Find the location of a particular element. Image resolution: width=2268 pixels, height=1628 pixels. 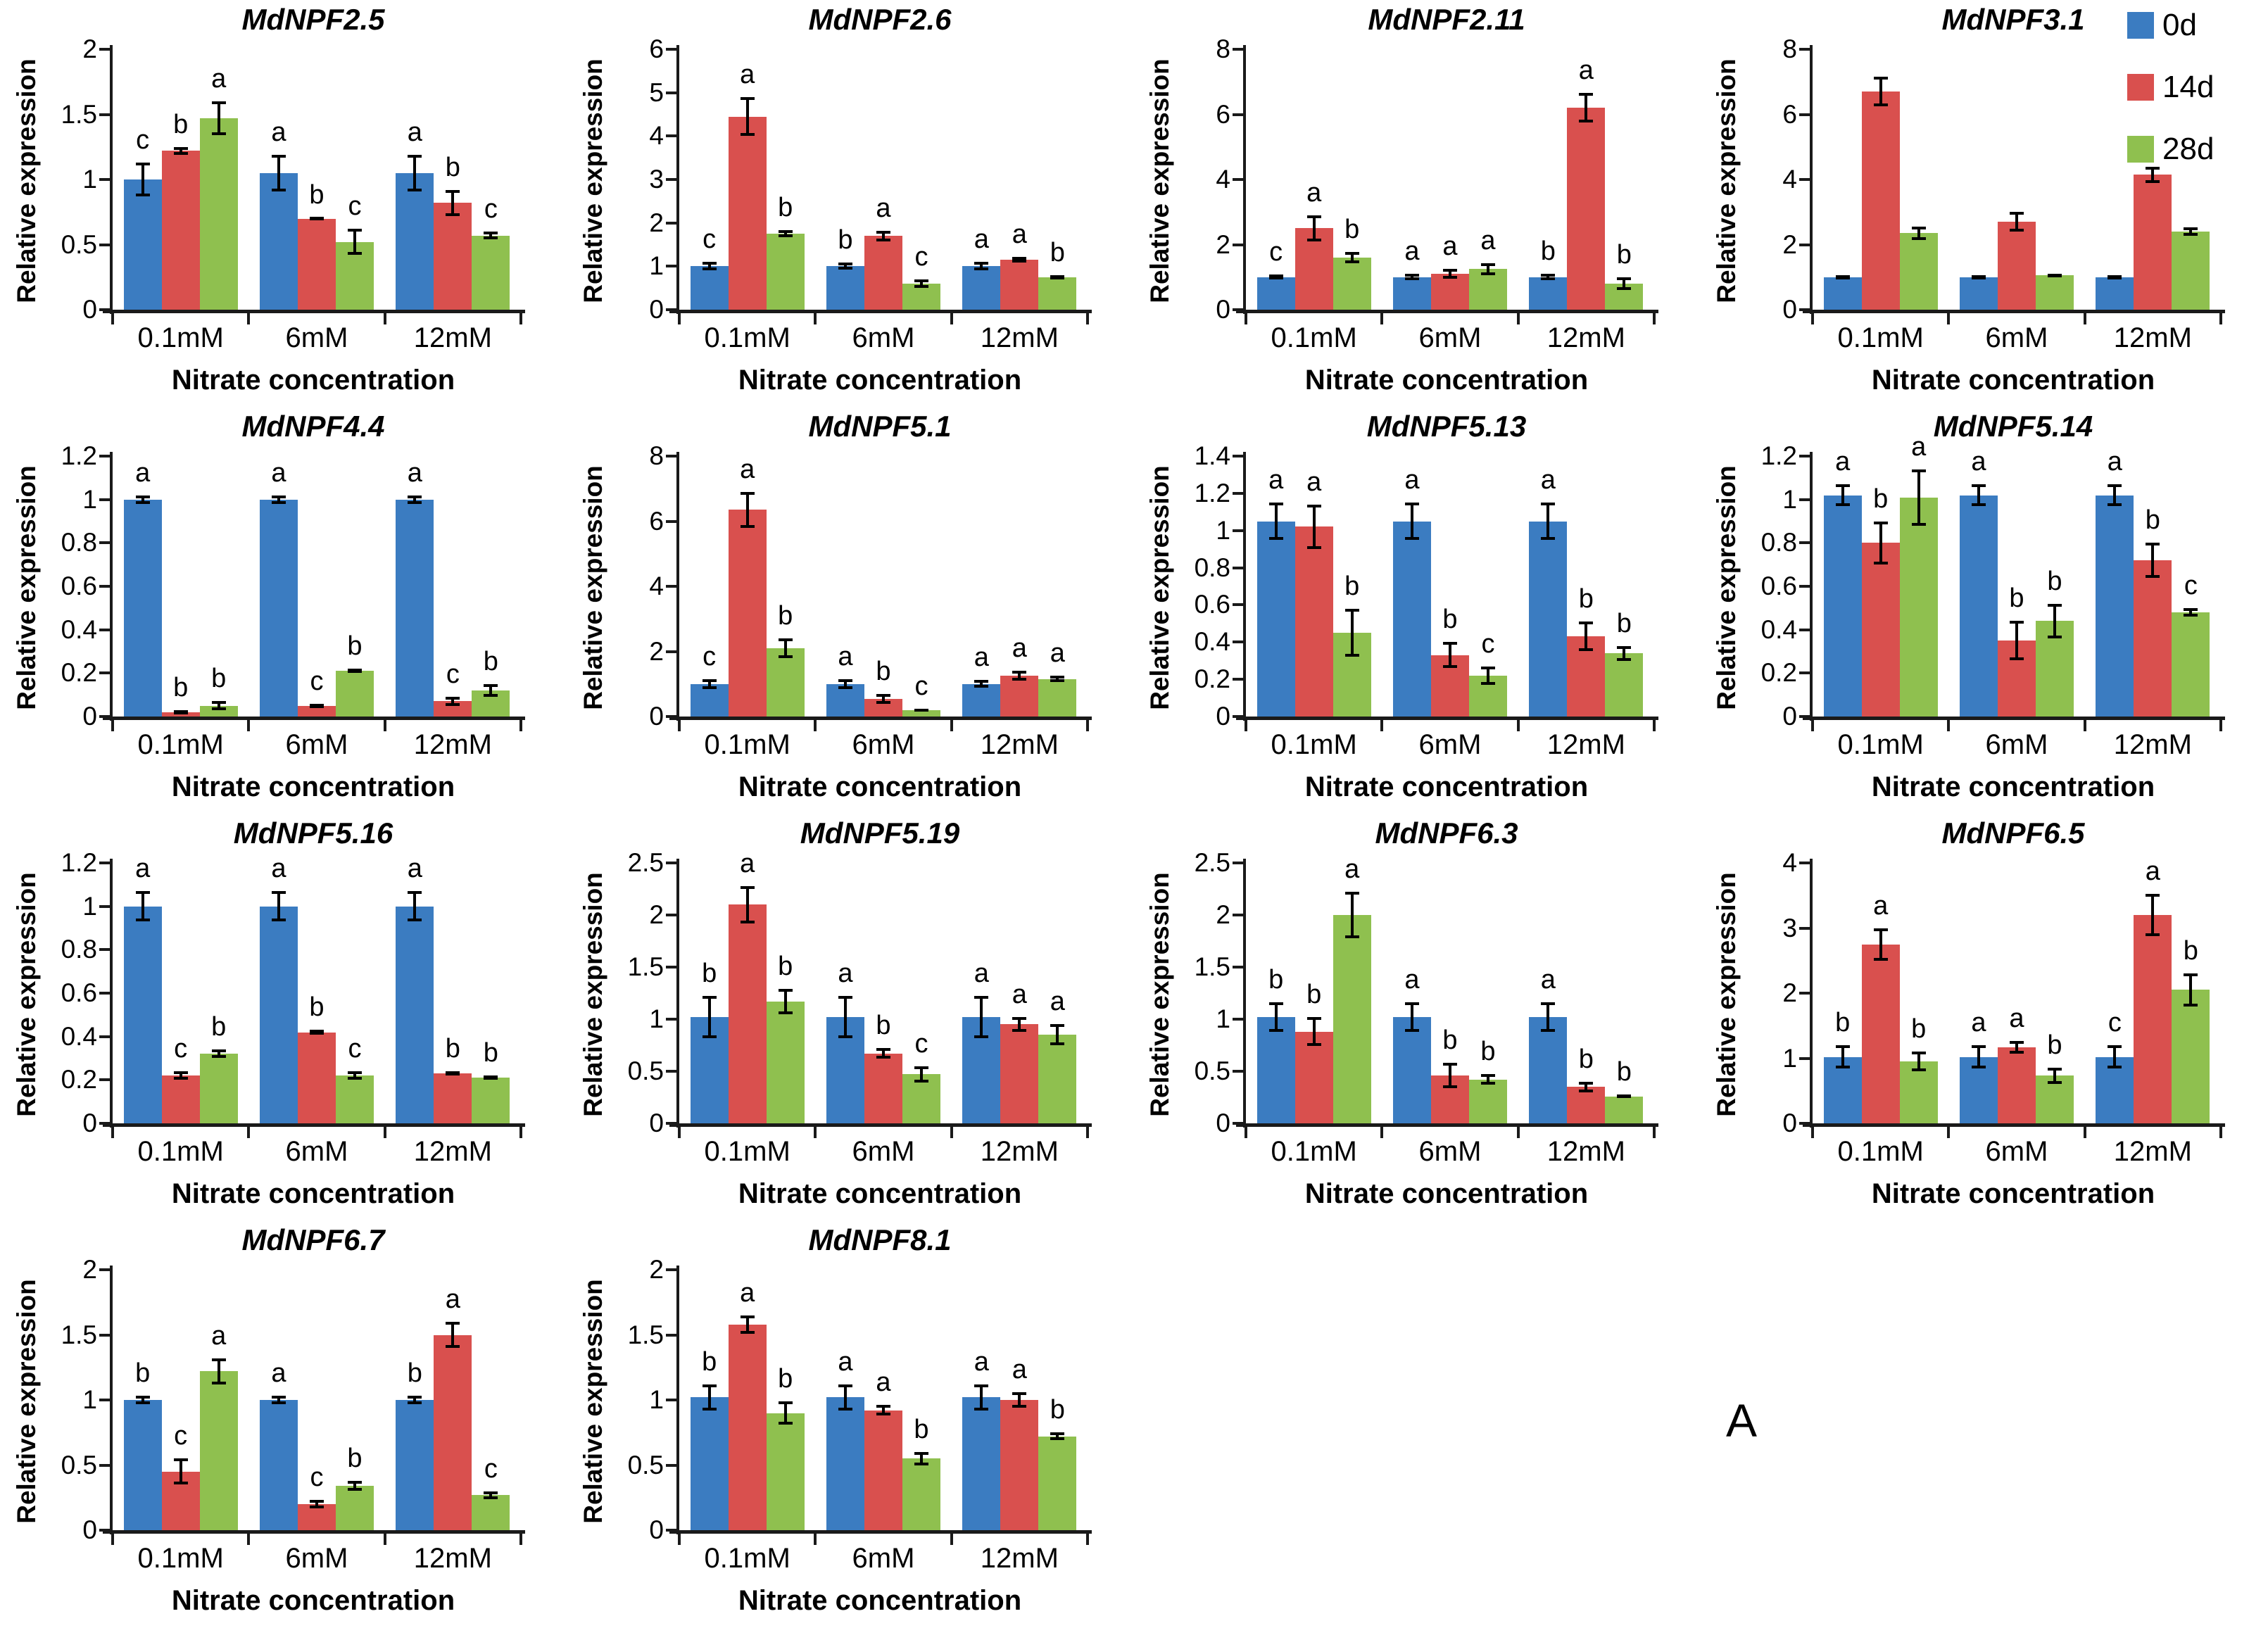

chart-title: MdNPF2.11 is located at coordinates (1447, 20).